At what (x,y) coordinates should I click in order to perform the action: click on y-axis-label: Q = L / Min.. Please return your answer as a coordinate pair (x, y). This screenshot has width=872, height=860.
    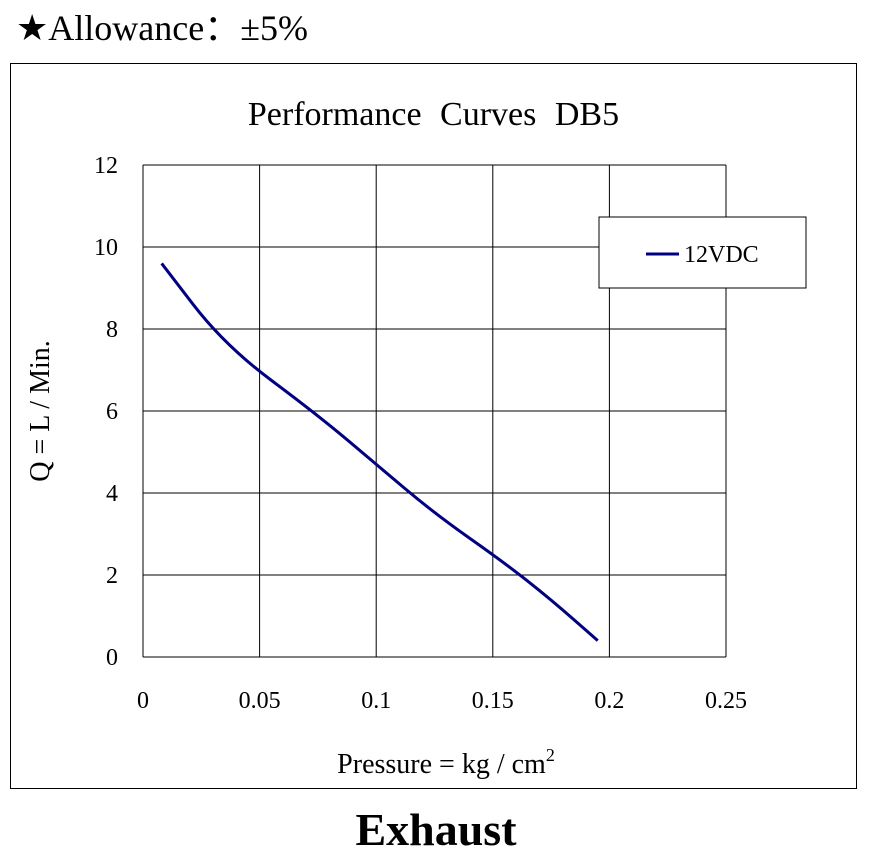
    Looking at the image, I should click on (40, 411).